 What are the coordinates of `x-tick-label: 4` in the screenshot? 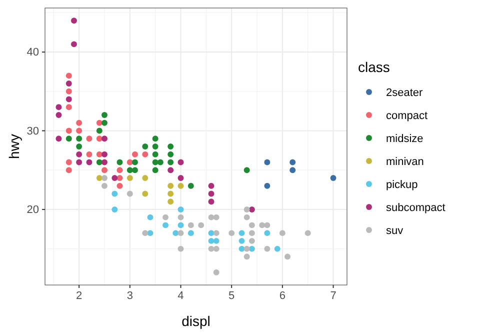 It's located at (181, 296).